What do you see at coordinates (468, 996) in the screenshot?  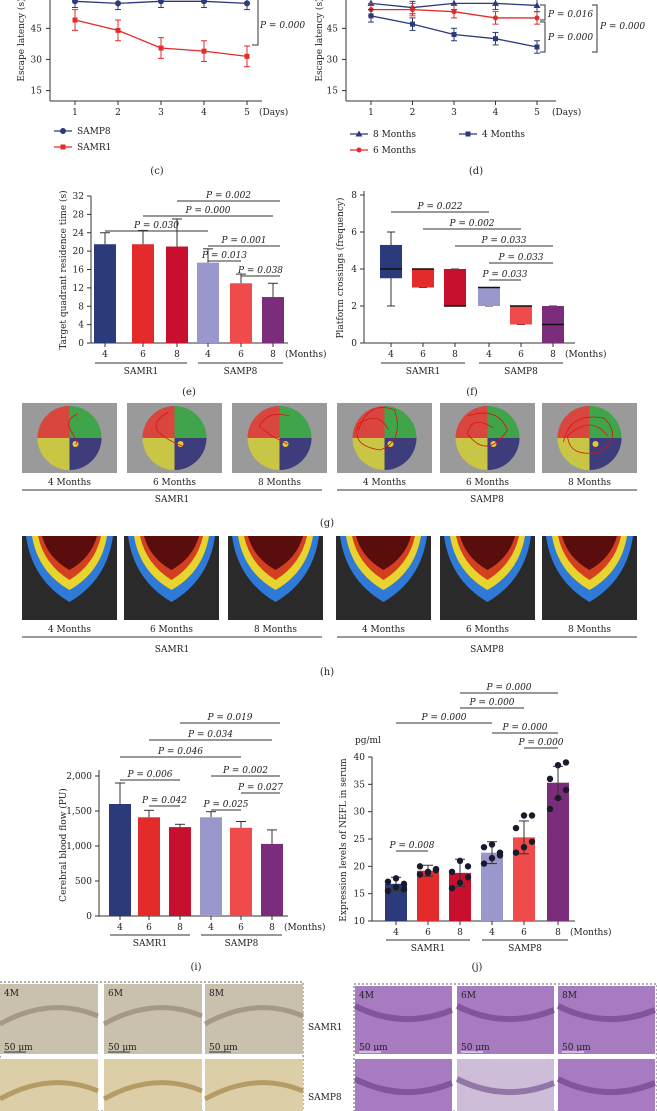 I see `tile-label: 6M` at bounding box center [468, 996].